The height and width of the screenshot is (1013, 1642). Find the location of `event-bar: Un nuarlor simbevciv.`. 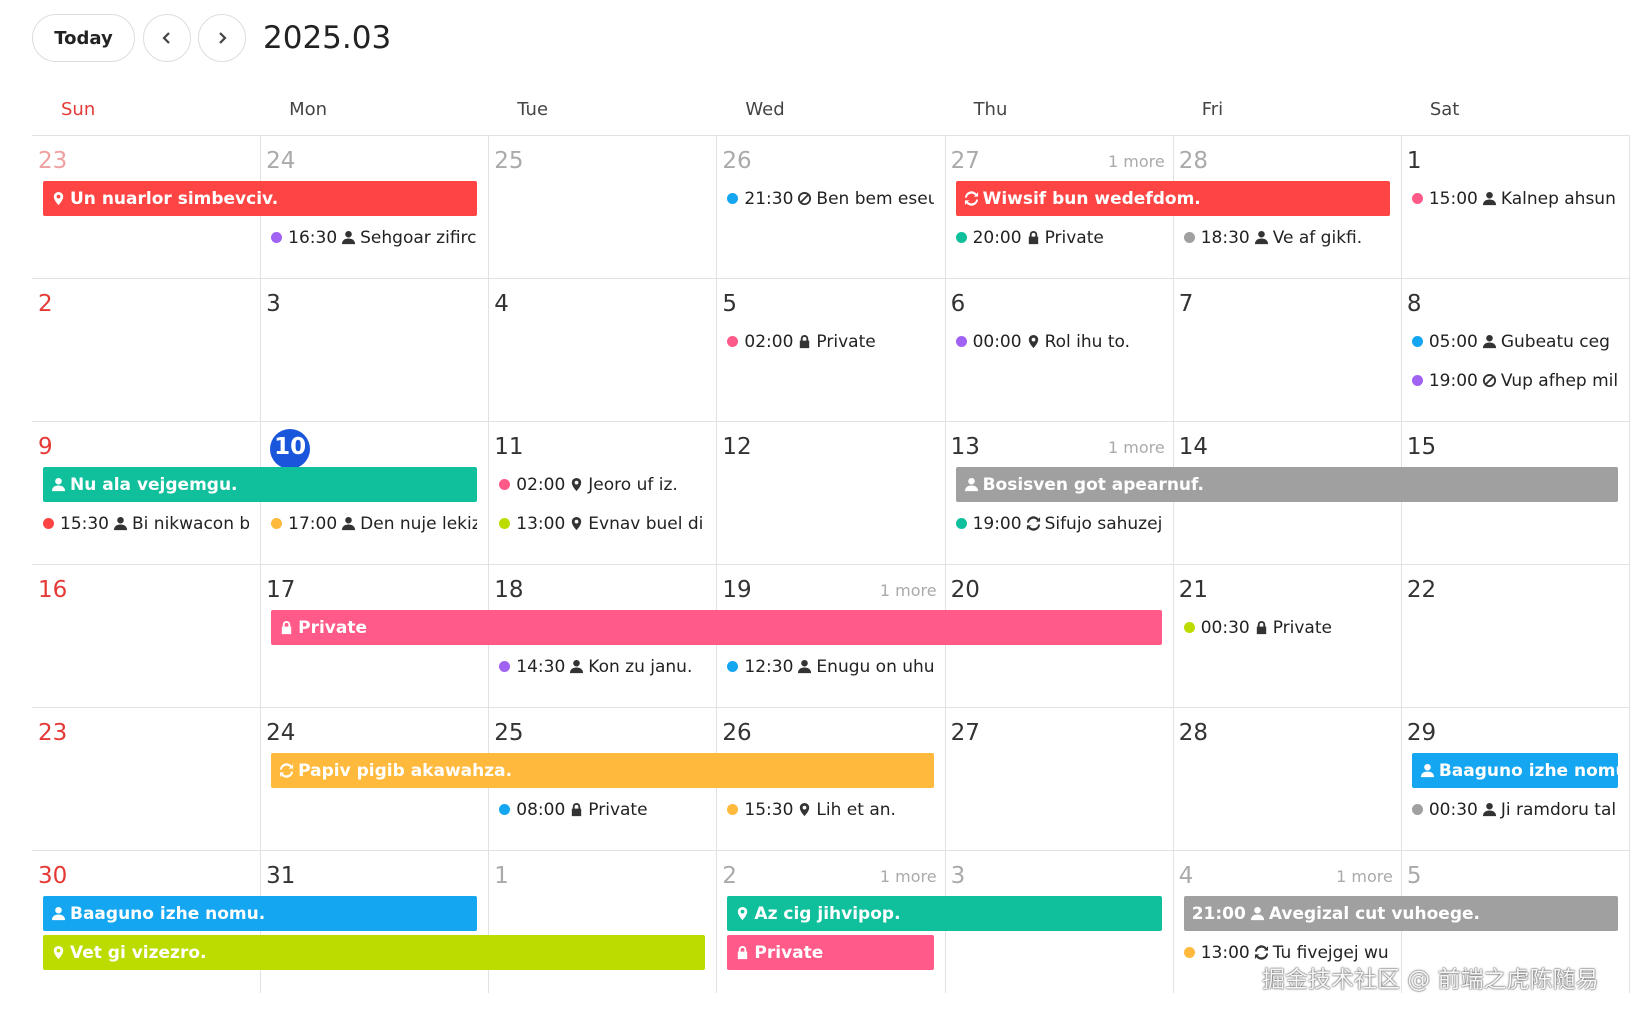

event-bar: Un nuarlor simbevciv. is located at coordinates (260, 198).